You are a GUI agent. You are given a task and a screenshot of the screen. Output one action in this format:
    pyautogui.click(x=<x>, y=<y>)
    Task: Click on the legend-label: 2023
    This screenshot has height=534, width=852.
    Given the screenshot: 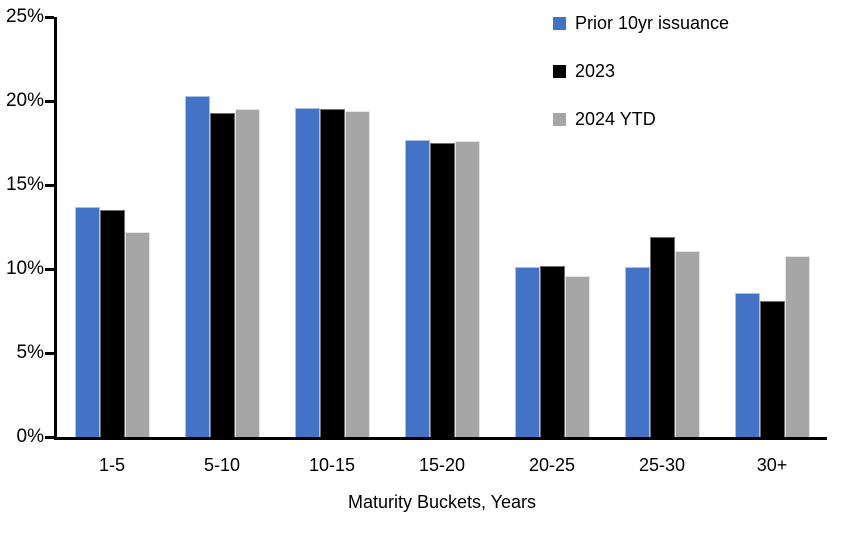 What is the action you would take?
    pyautogui.click(x=595, y=71)
    